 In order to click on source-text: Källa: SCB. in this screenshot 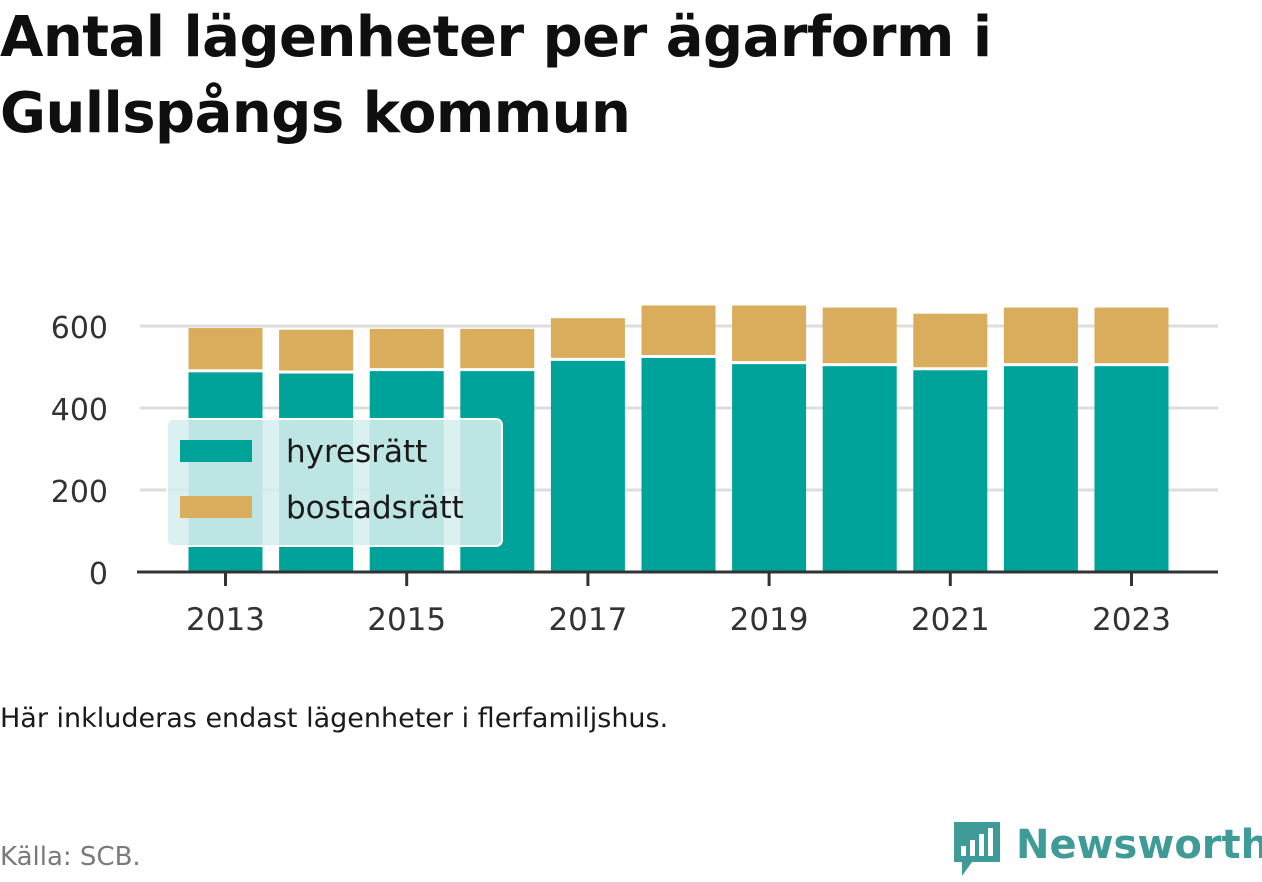, I will do `click(70, 857)`.